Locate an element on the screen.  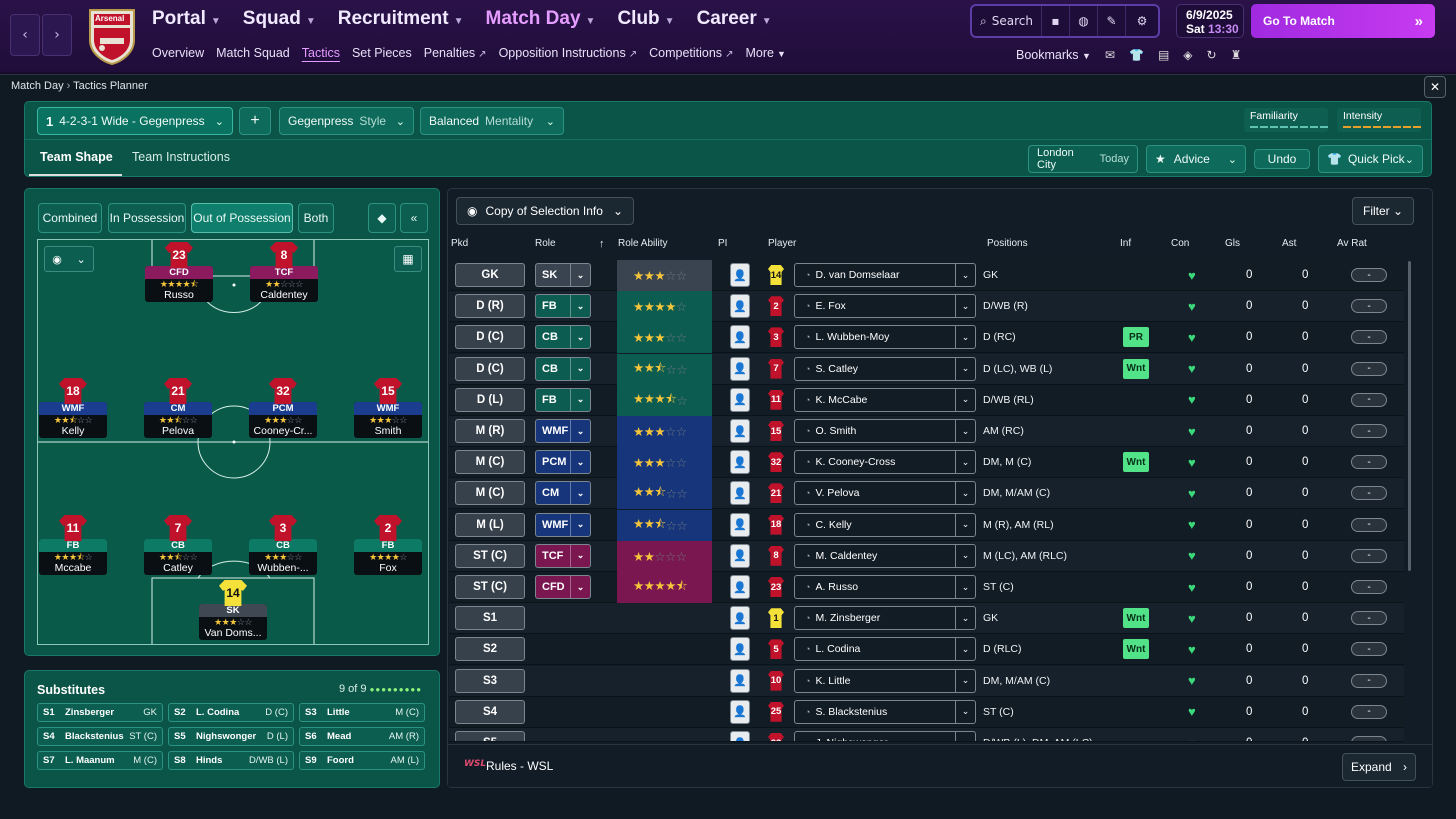
player-dropdown: ◔ O. Smith ⌄ is located at coordinates (885, 431).